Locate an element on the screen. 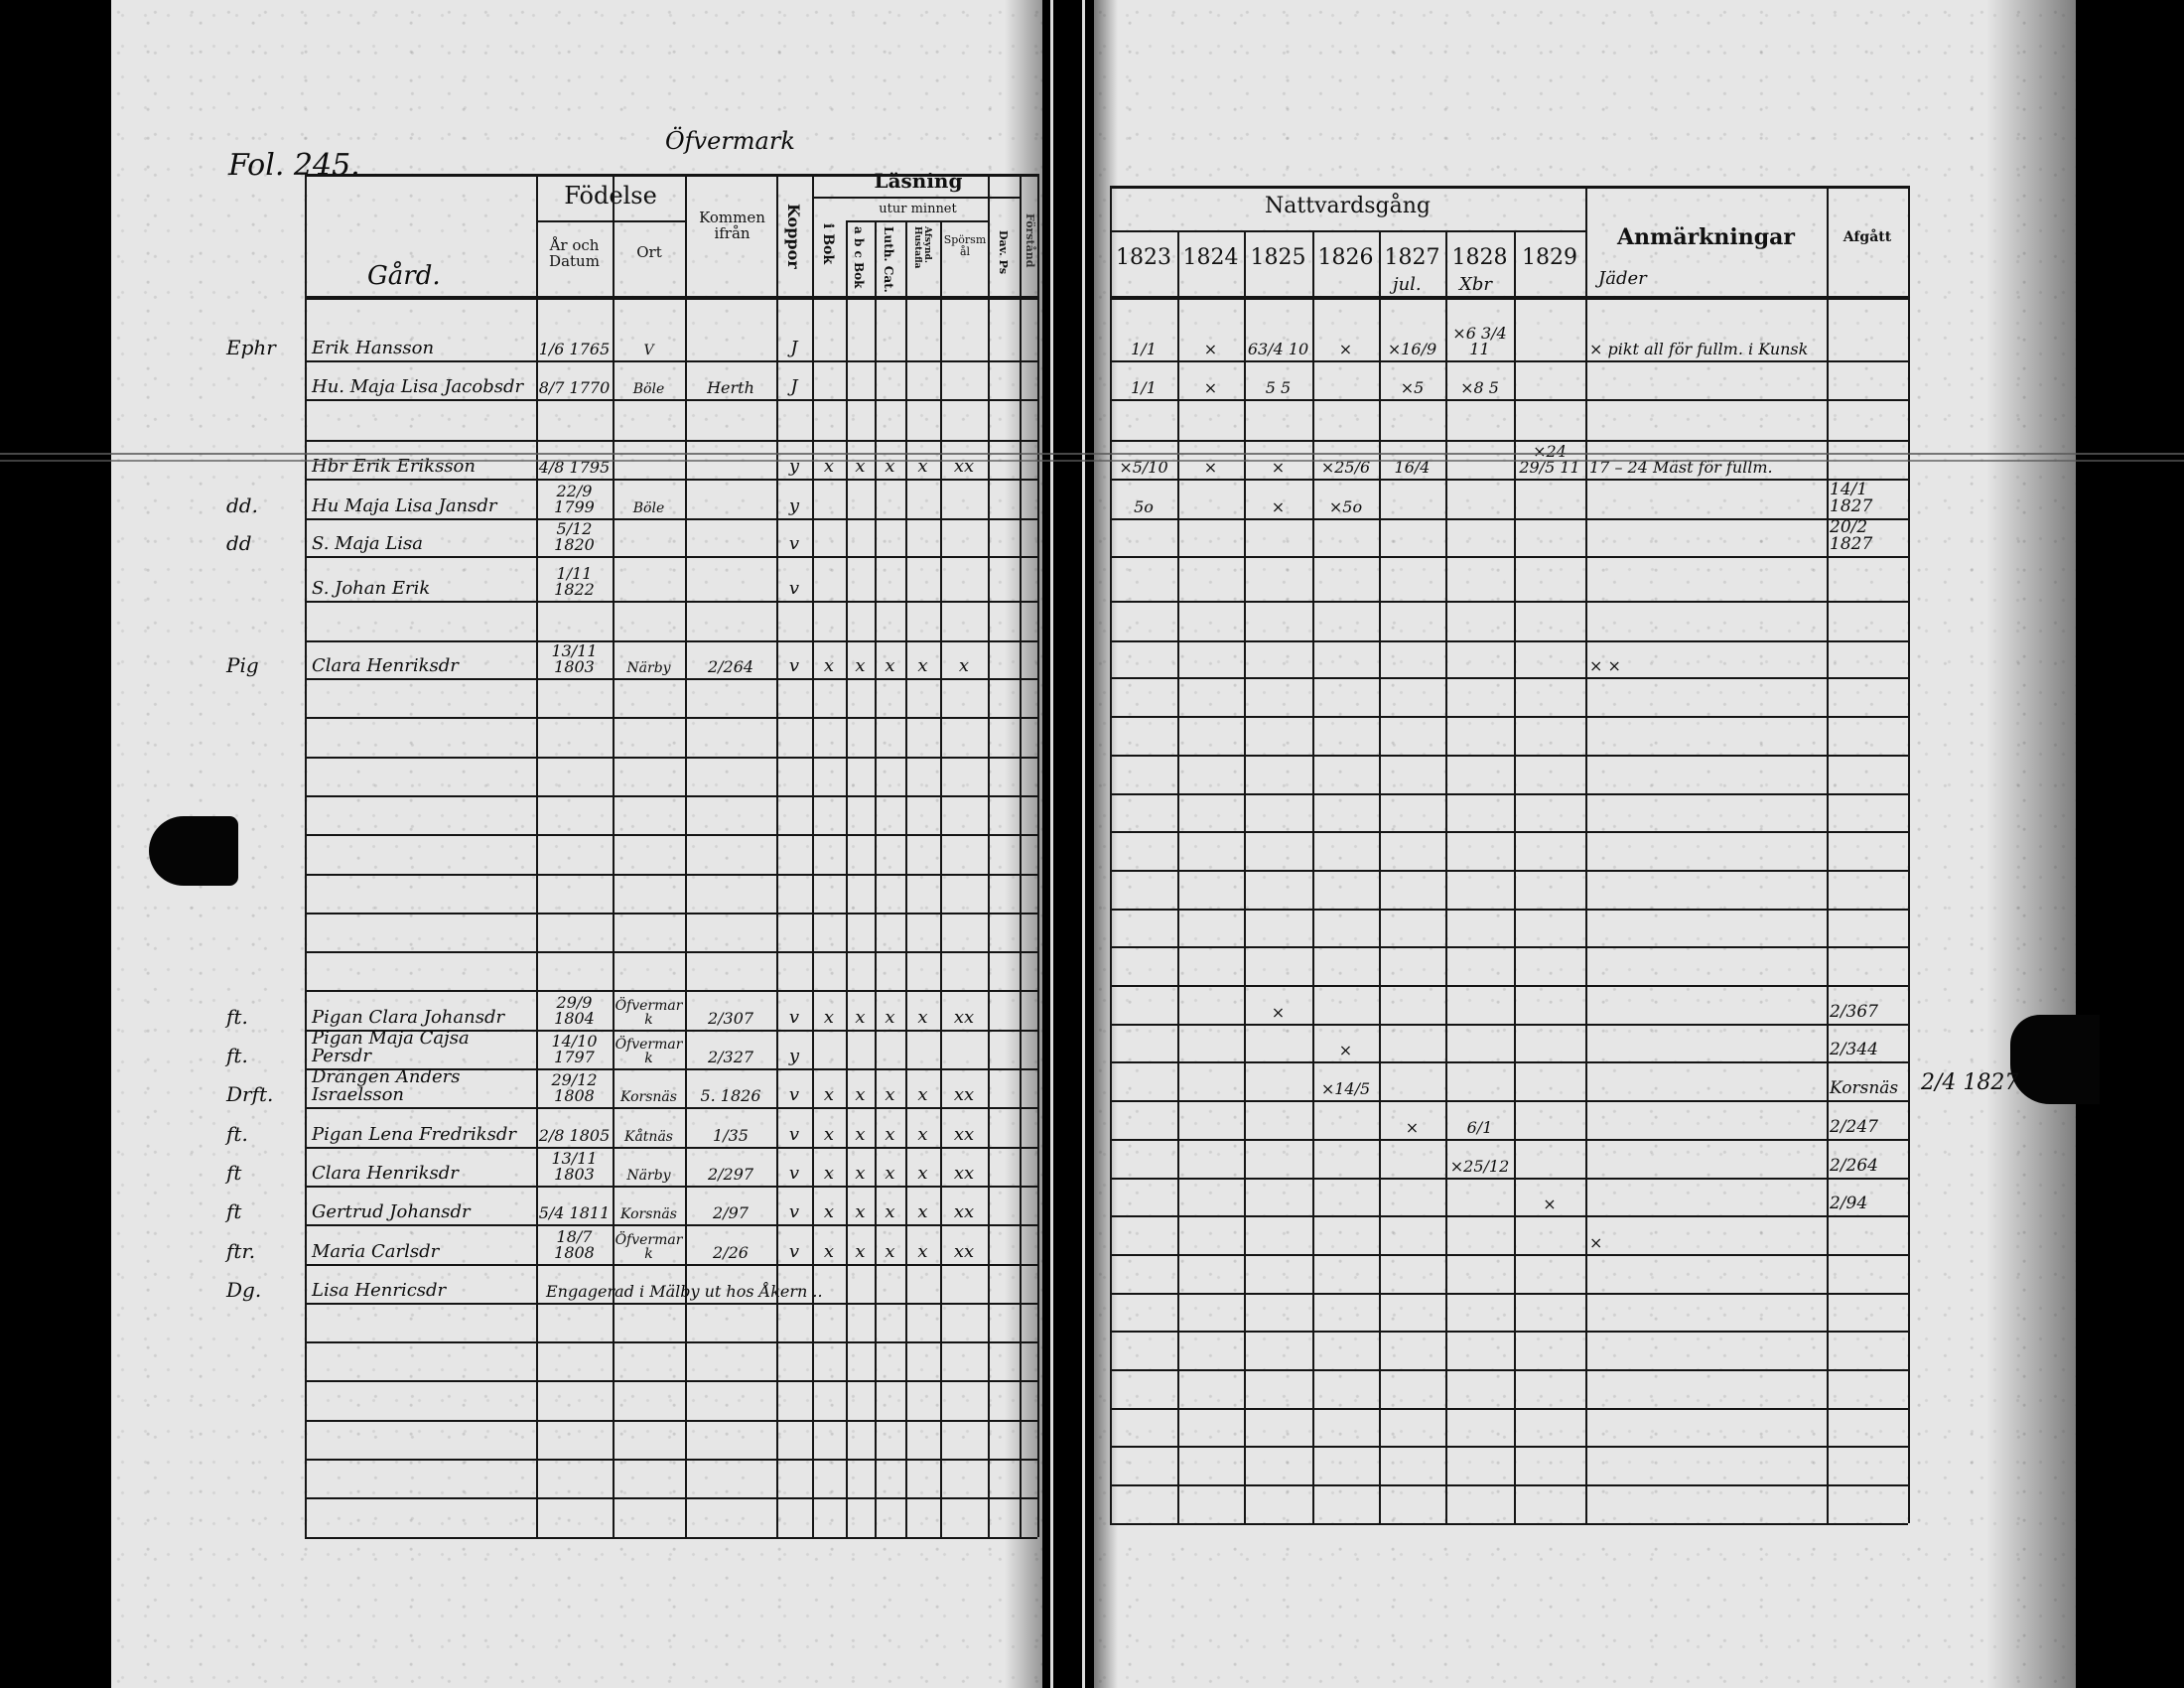 The width and height of the screenshot is (2184, 1688). margin-note: dd. is located at coordinates (242, 505).